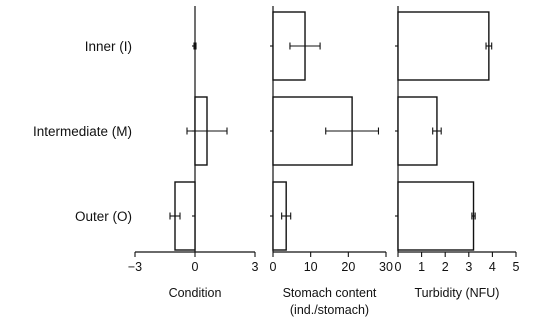 The height and width of the screenshot is (332, 543). Describe the element at coordinates (330, 293) in the screenshot. I see `x-axis-label: Stomach content` at that location.